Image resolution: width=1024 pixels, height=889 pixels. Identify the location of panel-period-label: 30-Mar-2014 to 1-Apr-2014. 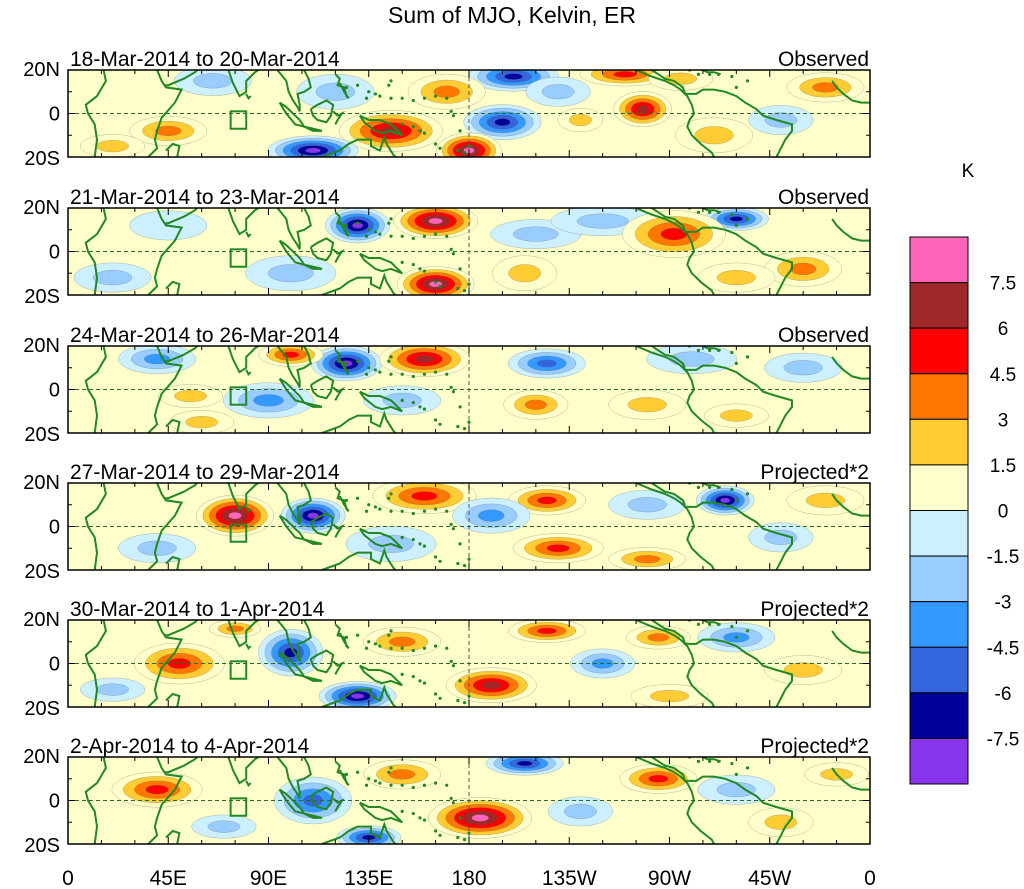
(197, 609).